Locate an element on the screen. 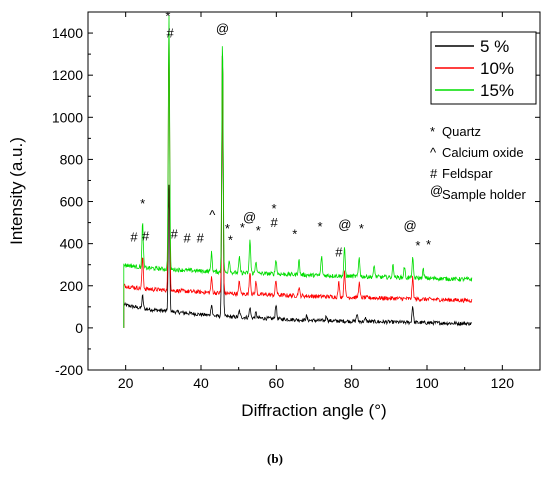 This screenshot has height=480, width=550. x-tick-label: 120 is located at coordinates (503, 383).